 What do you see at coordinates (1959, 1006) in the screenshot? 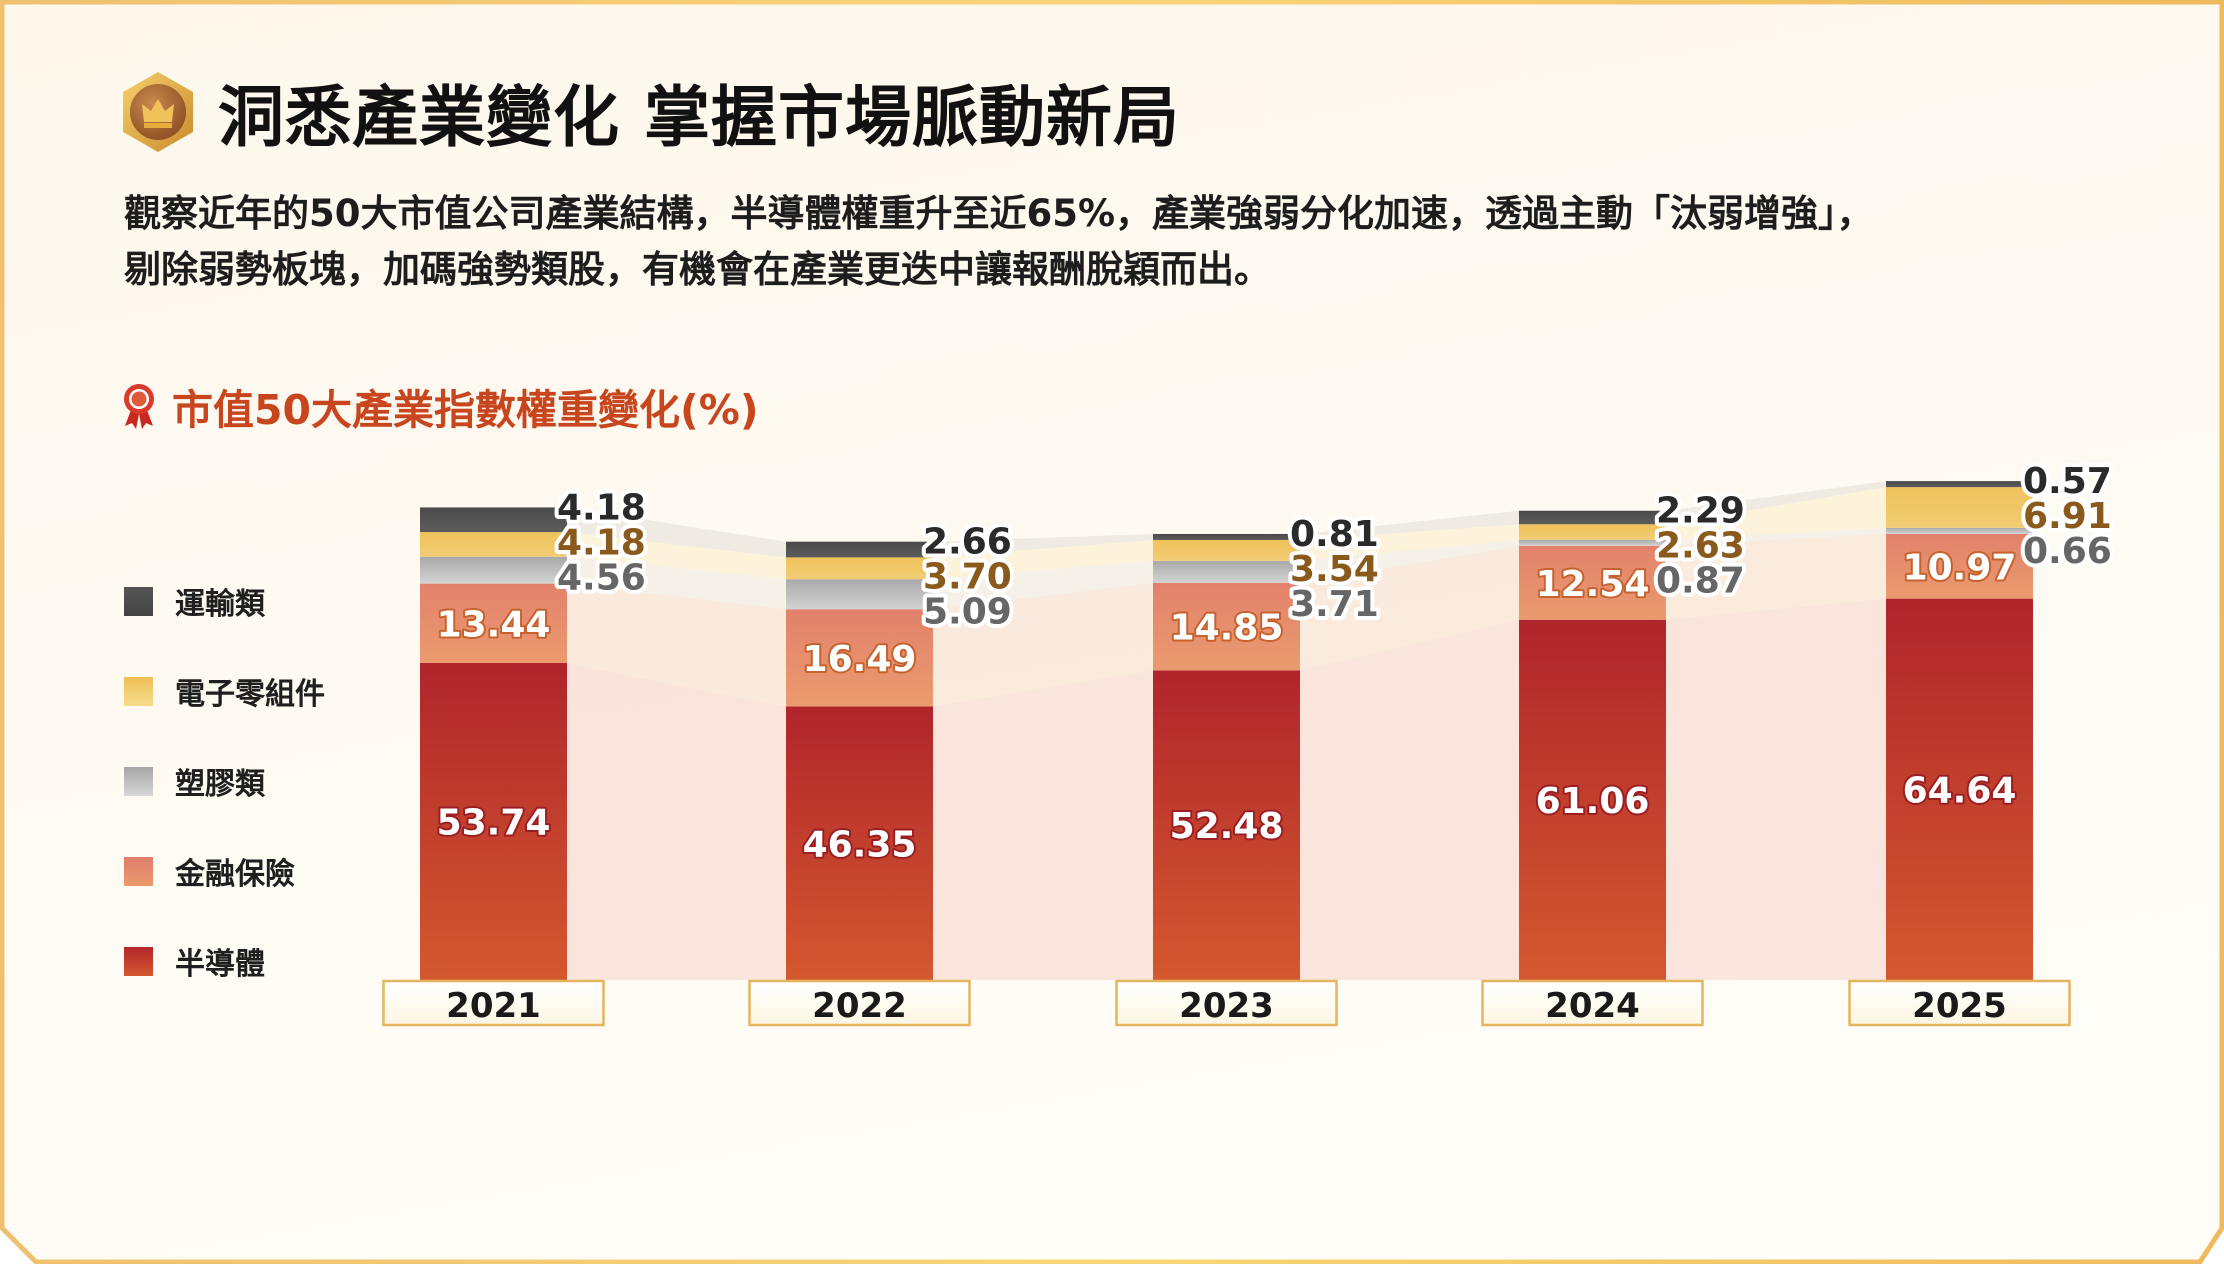
I see `year-label: 2025` at bounding box center [1959, 1006].